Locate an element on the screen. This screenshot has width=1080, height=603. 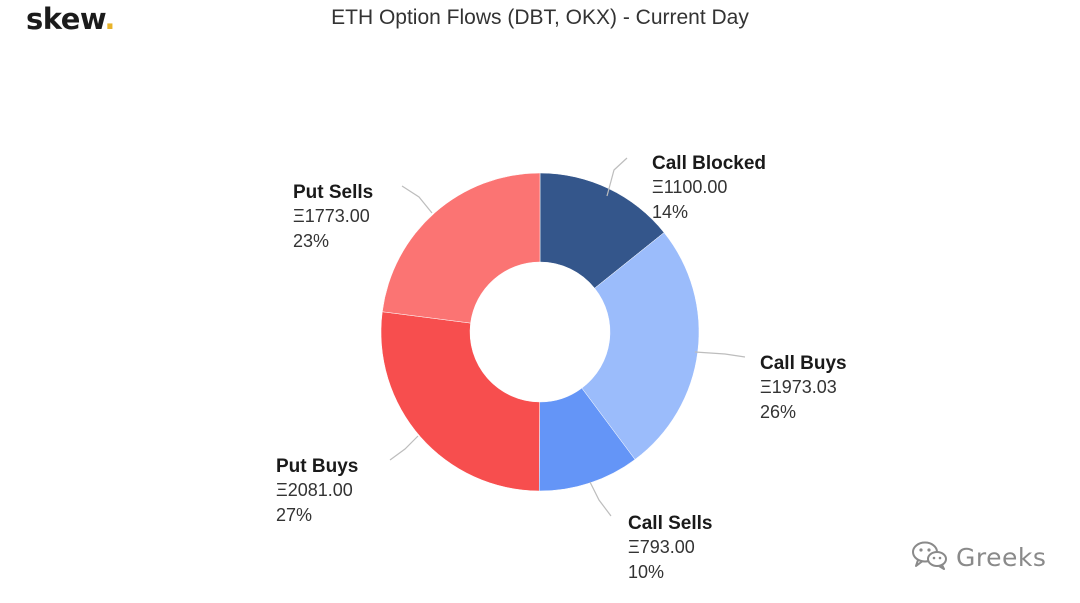
slice-label-name-put-sells: Put Sells is located at coordinates (333, 192).